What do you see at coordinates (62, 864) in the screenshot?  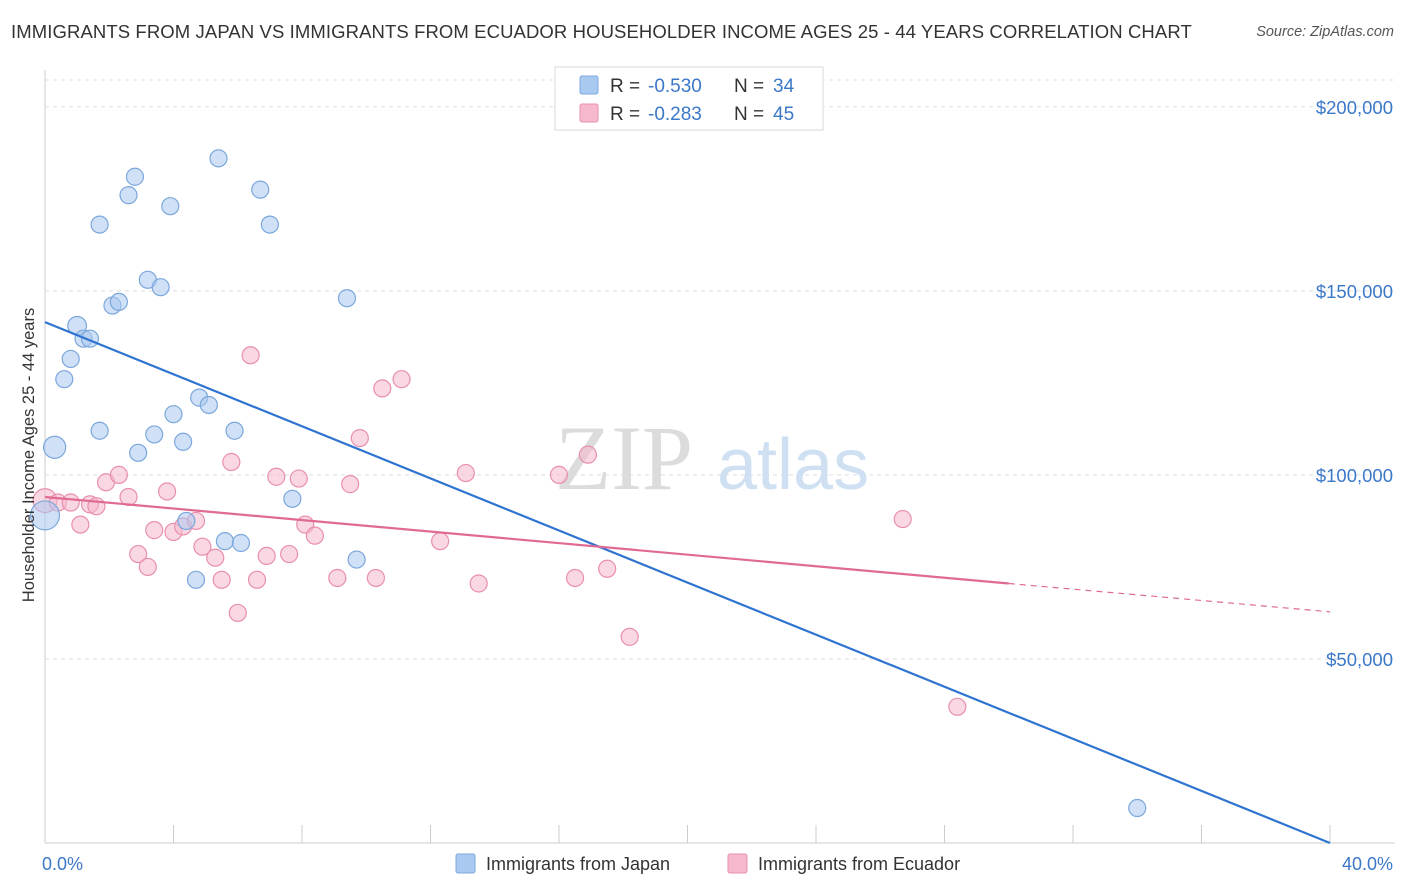 I see `x-tick-label: 0.0%` at bounding box center [62, 864].